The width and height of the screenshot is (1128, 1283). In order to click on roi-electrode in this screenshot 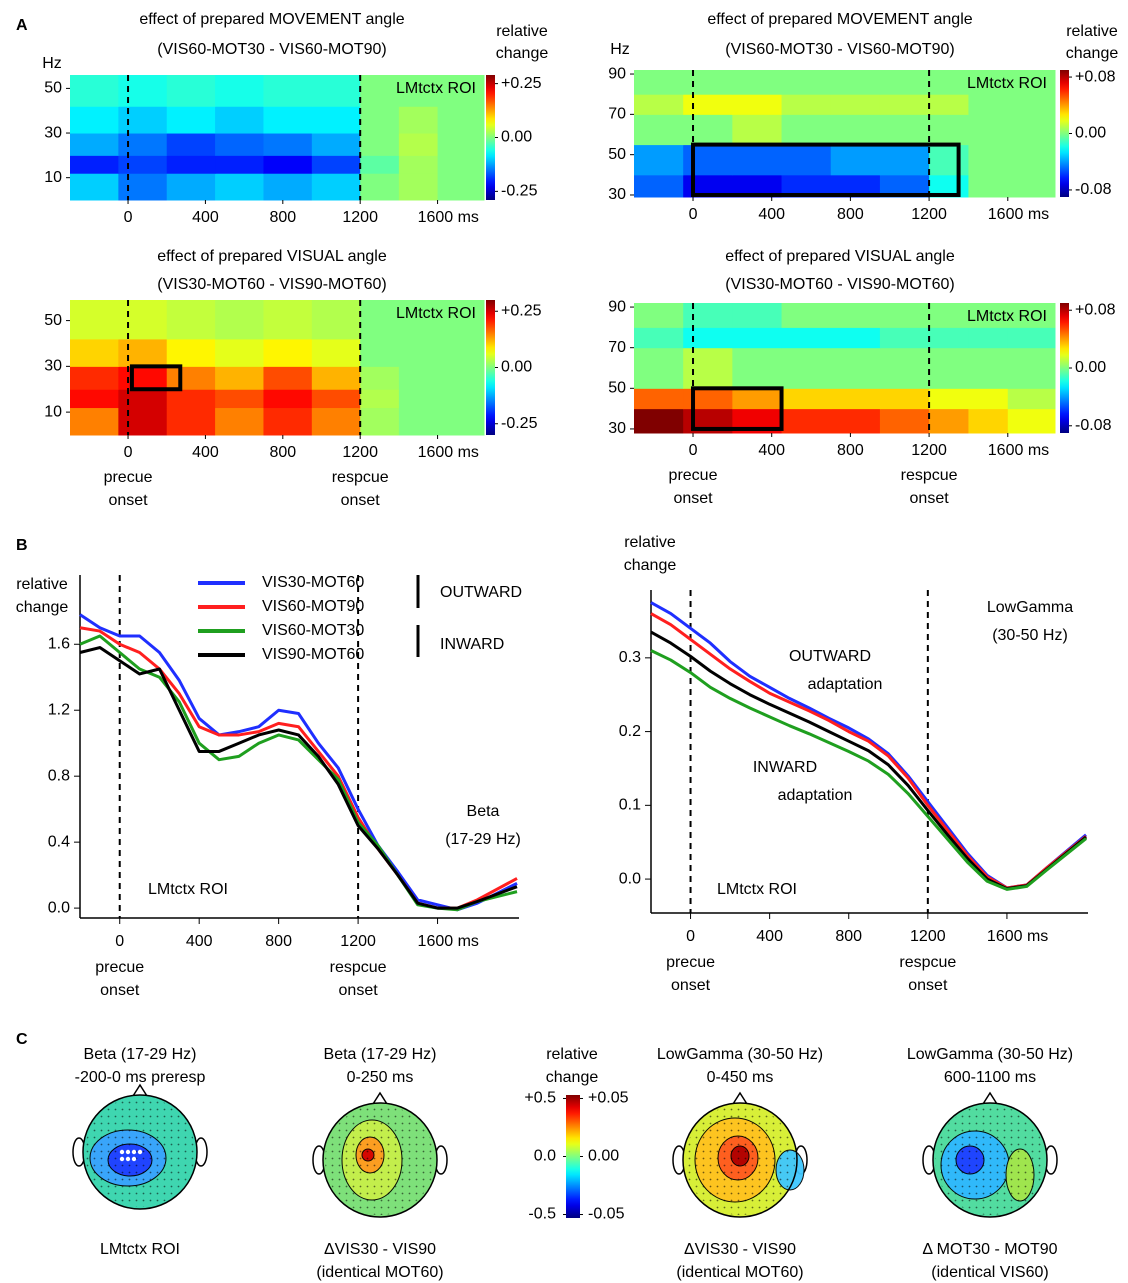, I will do `click(122, 1159)`.